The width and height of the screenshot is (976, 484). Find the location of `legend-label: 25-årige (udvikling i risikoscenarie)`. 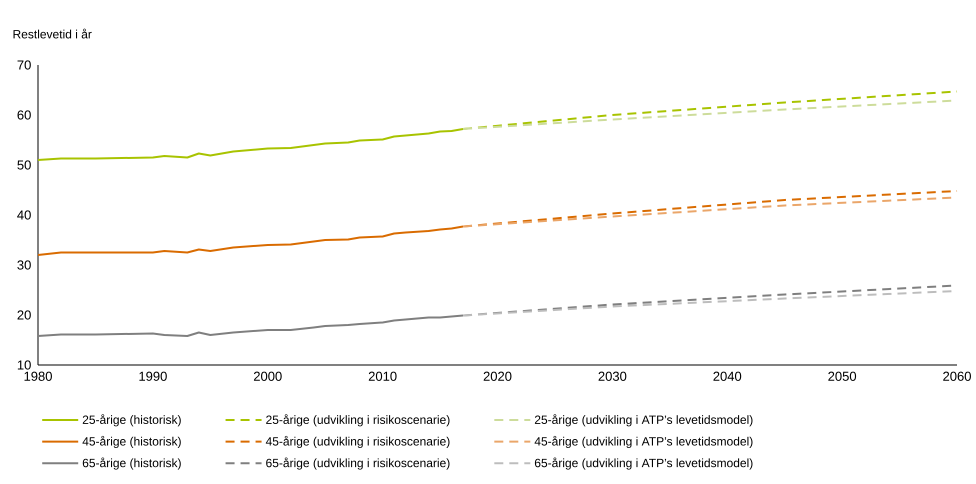

legend-label: 25-årige (udvikling i risikoscenarie) is located at coordinates (358, 420).